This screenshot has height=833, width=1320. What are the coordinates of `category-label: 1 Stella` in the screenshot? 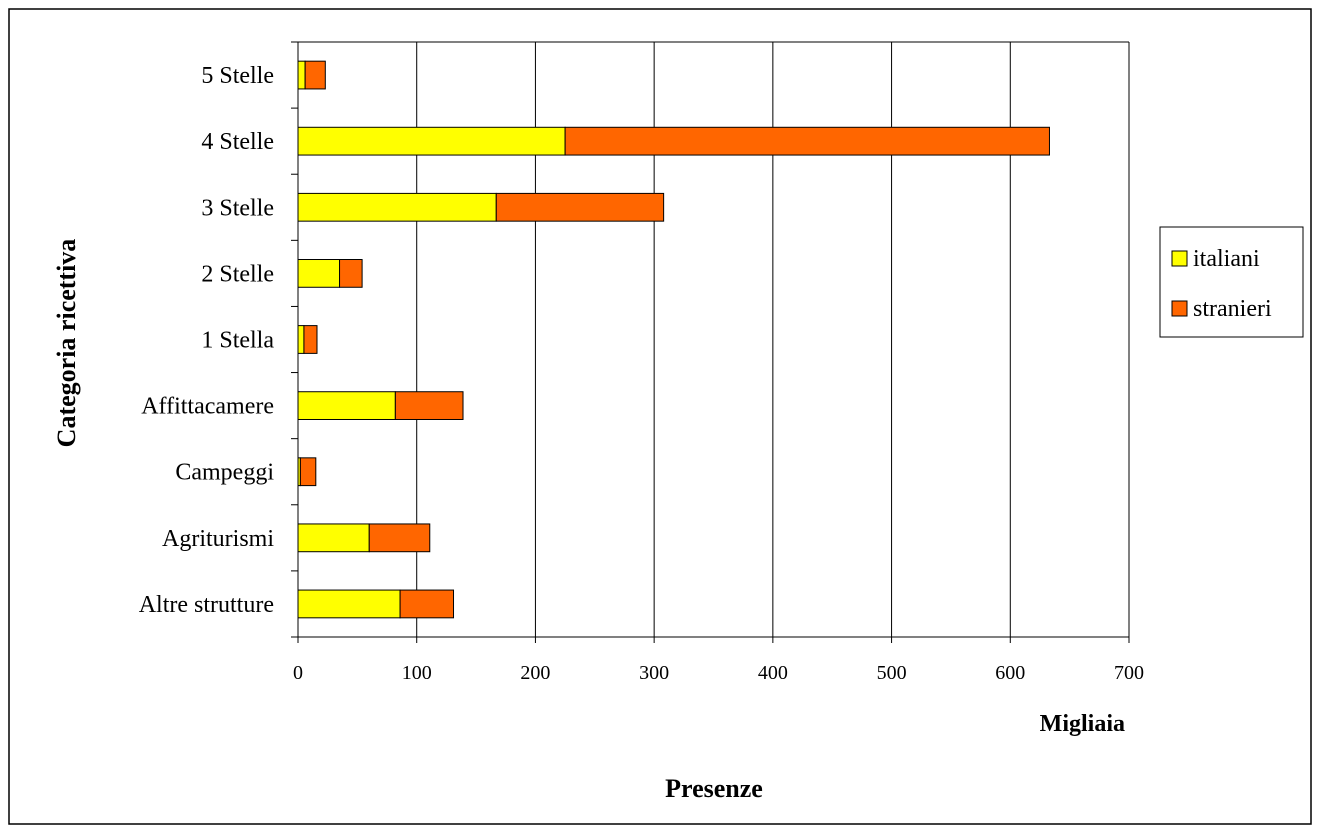 It's located at (237, 341).